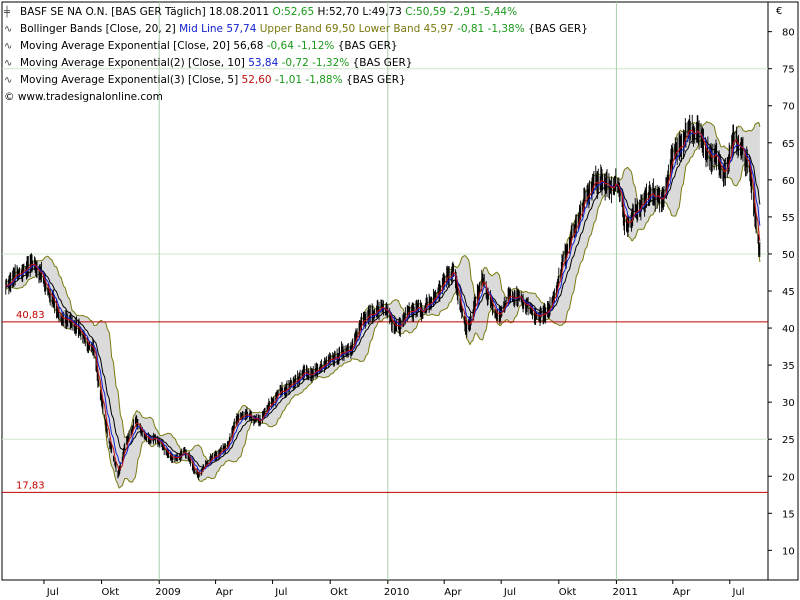 The width and height of the screenshot is (800, 600). I want to click on y-tick-label: 10, so click(788, 551).